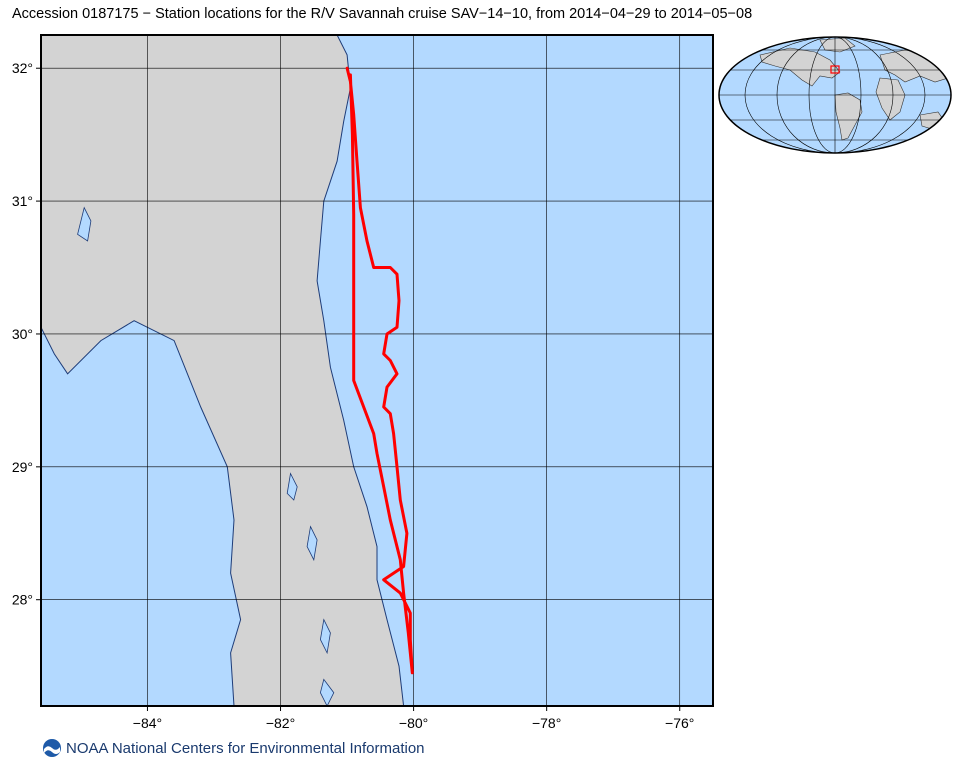 This screenshot has width=968, height=769. Describe the element at coordinates (52, 748) in the screenshot. I see `noaa-logo-icon` at that location.